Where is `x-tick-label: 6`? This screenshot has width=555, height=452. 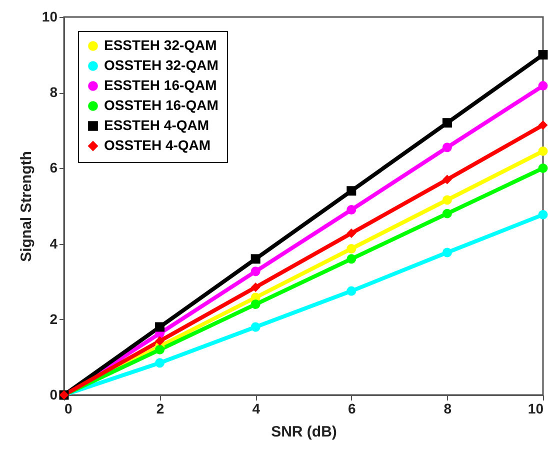
x-tick-label: 6 is located at coordinates (352, 408).